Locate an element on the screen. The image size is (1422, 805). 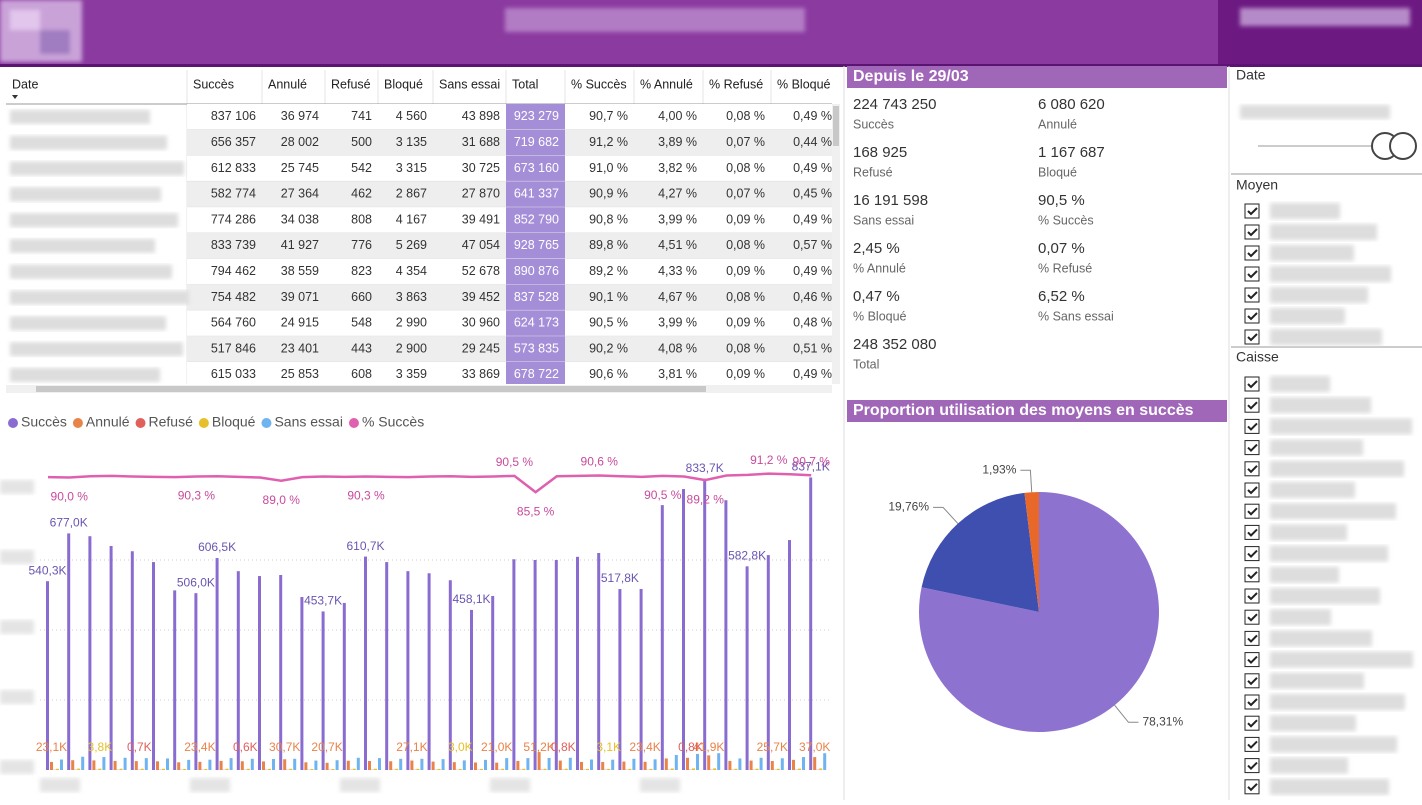
data-label: 833,7K is located at coordinates (705, 468).